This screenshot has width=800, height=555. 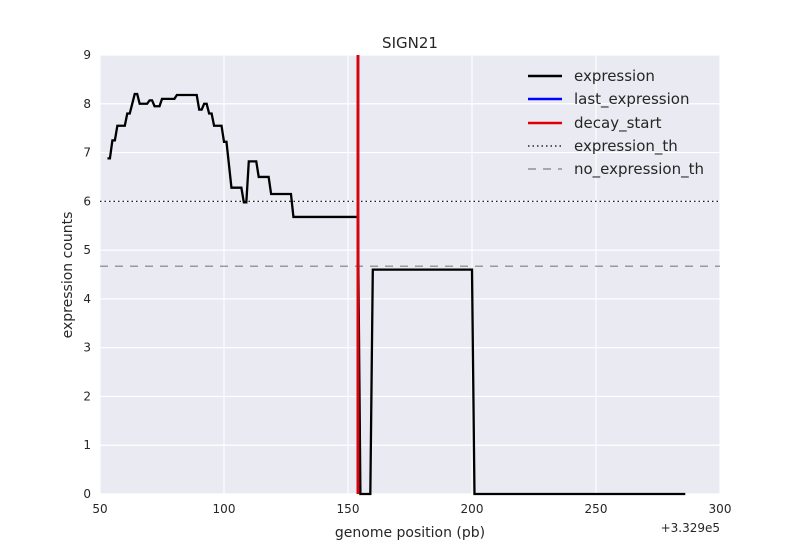 What do you see at coordinates (87, 153) in the screenshot?
I see `y-tick-label-7: 7` at bounding box center [87, 153].